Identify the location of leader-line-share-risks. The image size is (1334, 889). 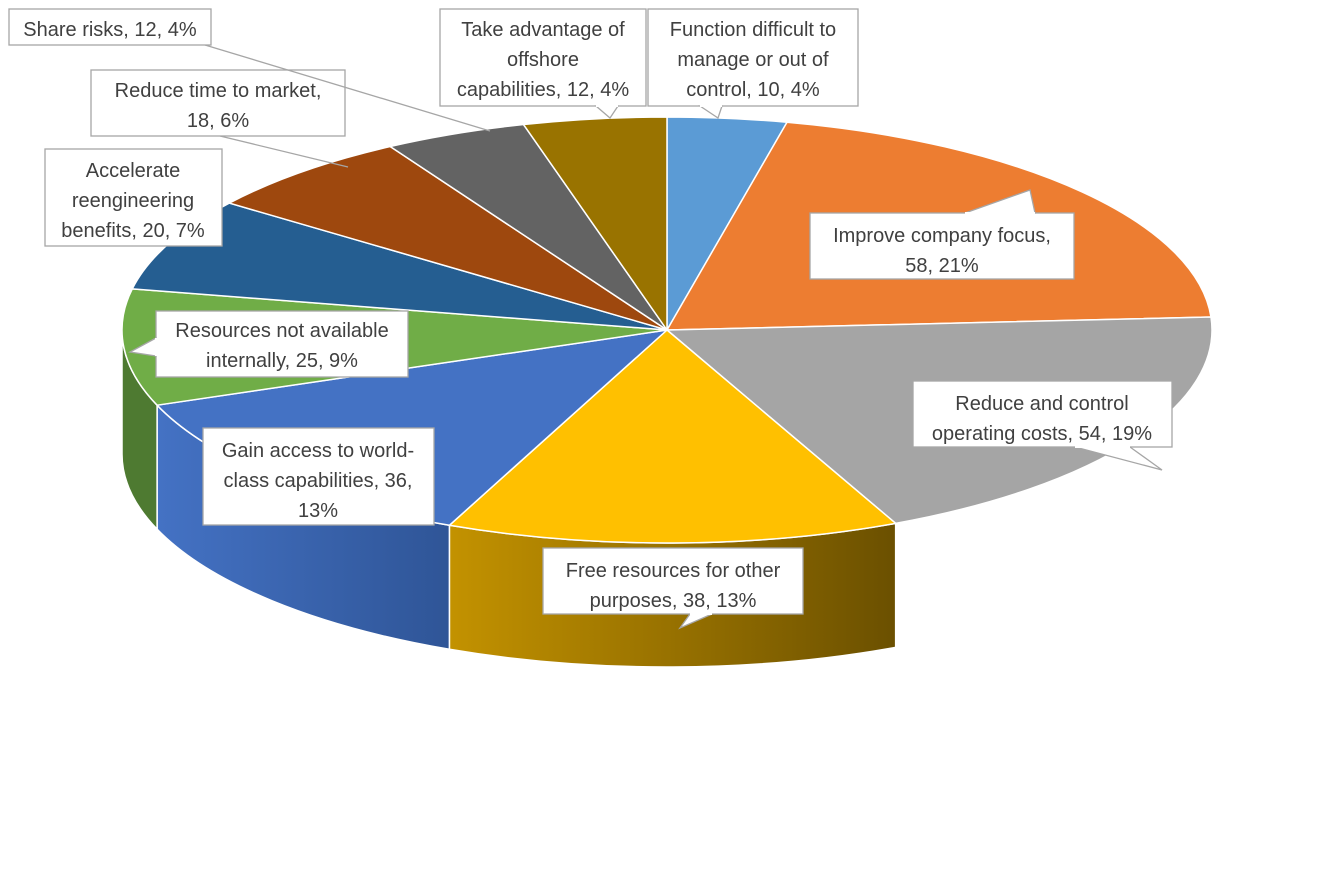
(347, 88).